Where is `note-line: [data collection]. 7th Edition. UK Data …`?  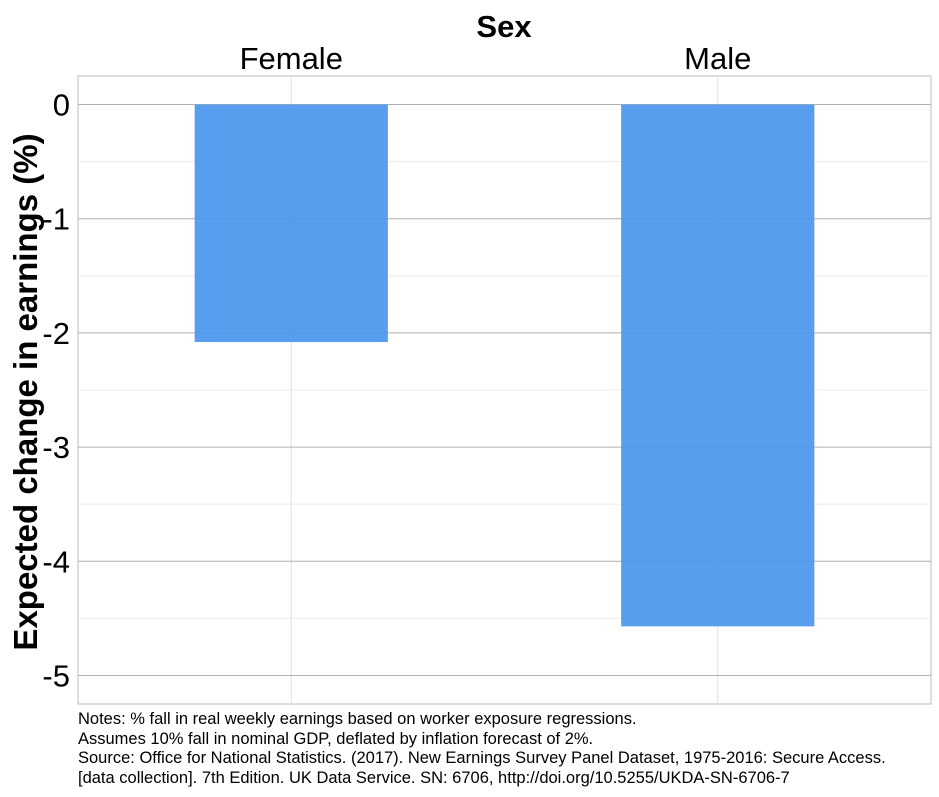
note-line: [data collection]. 7th Edition. UK Data … is located at coordinates (434, 777).